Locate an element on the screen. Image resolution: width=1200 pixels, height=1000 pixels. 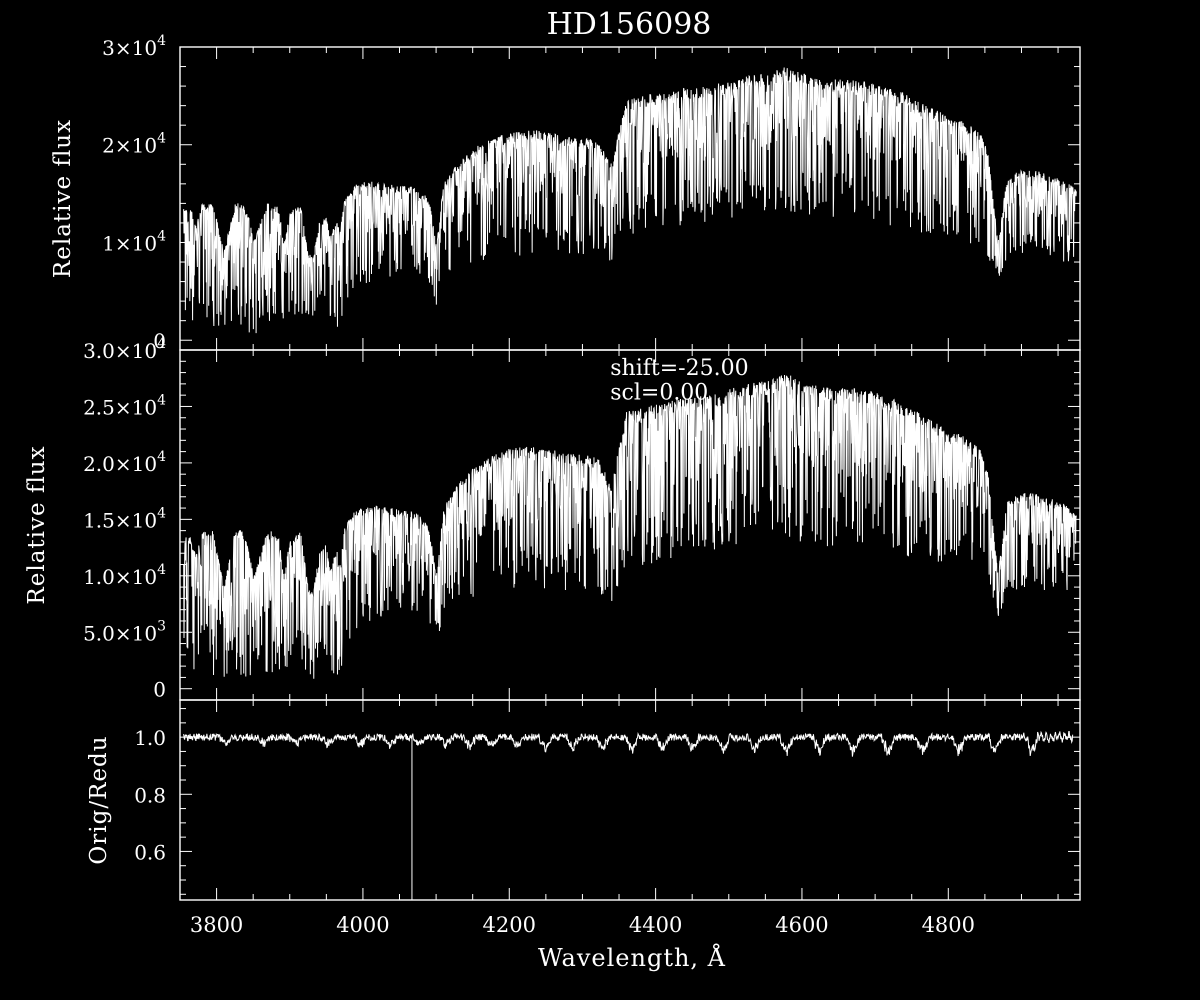
panel-annotation: shift=-25.00 is located at coordinates (679, 368).